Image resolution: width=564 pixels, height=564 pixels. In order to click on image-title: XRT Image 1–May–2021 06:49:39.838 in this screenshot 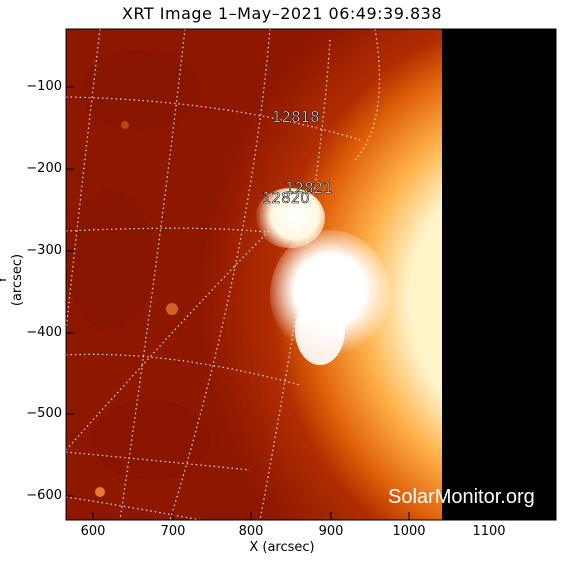, I will do `click(281, 13)`.